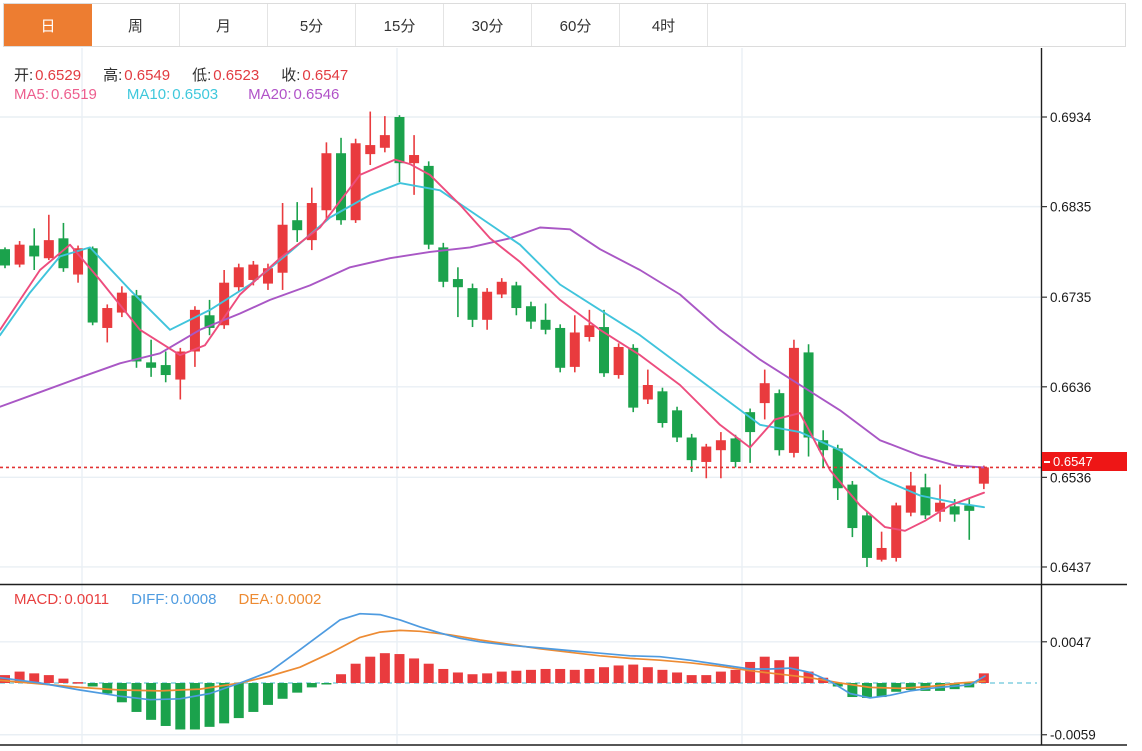 This screenshot has height=751, width=1142. Describe the element at coordinates (256, 599) in the screenshot. I see `readout-label: DEA:` at that location.